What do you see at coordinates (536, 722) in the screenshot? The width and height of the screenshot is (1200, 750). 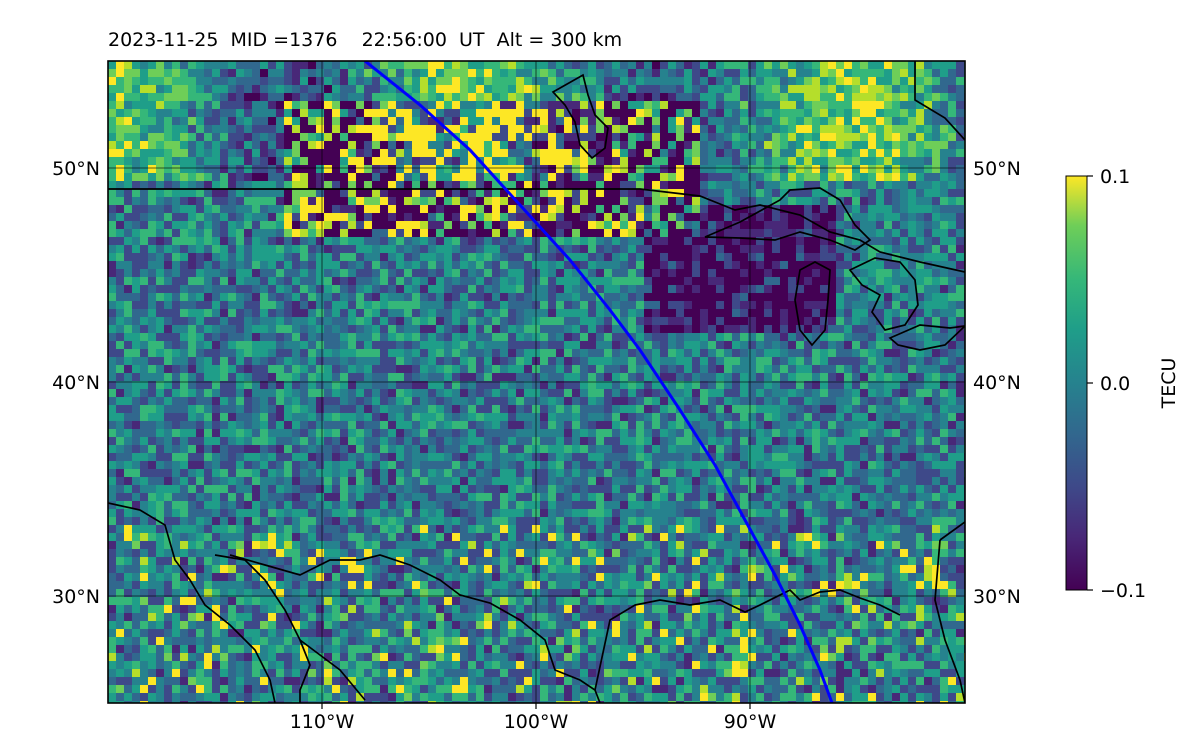 I see `lon-label-100w: 100°W` at bounding box center [536, 722].